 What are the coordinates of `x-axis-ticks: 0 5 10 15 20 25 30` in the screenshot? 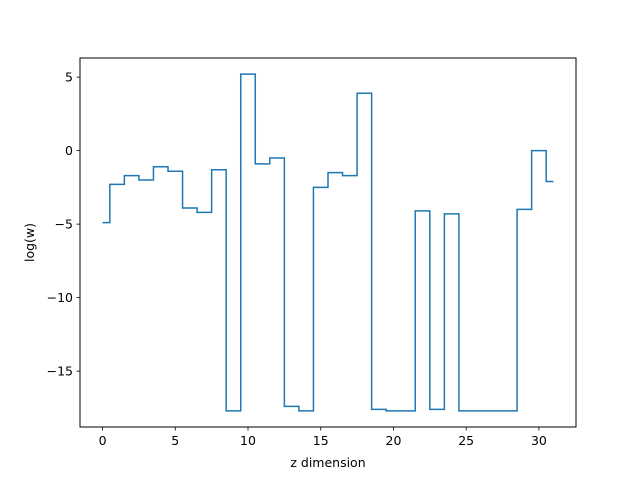 It's located at (323, 437).